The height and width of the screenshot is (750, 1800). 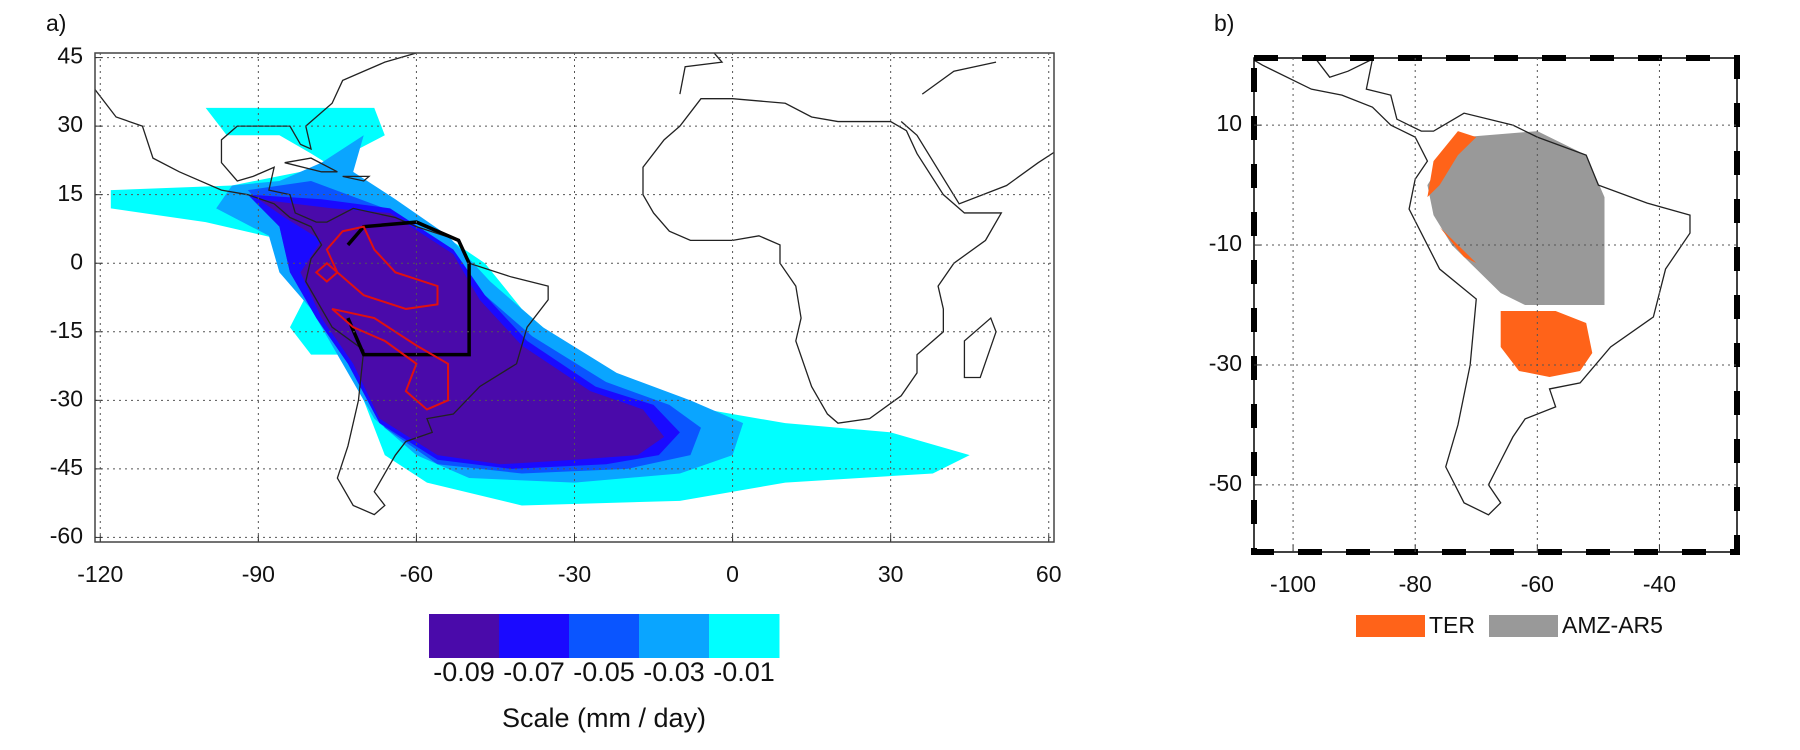 I want to click on legend-label: AMZ-AR5, so click(x=1612, y=625).